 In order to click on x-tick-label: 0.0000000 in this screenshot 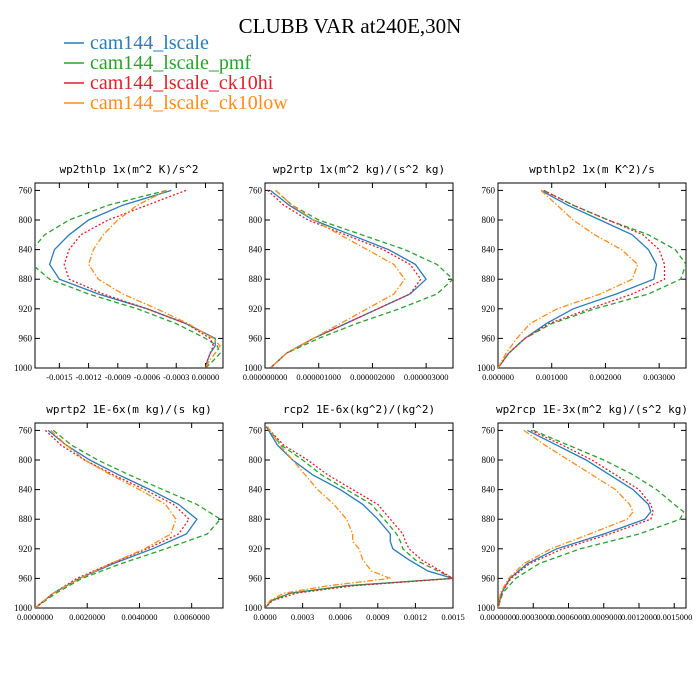, I will do `click(35, 617)`.